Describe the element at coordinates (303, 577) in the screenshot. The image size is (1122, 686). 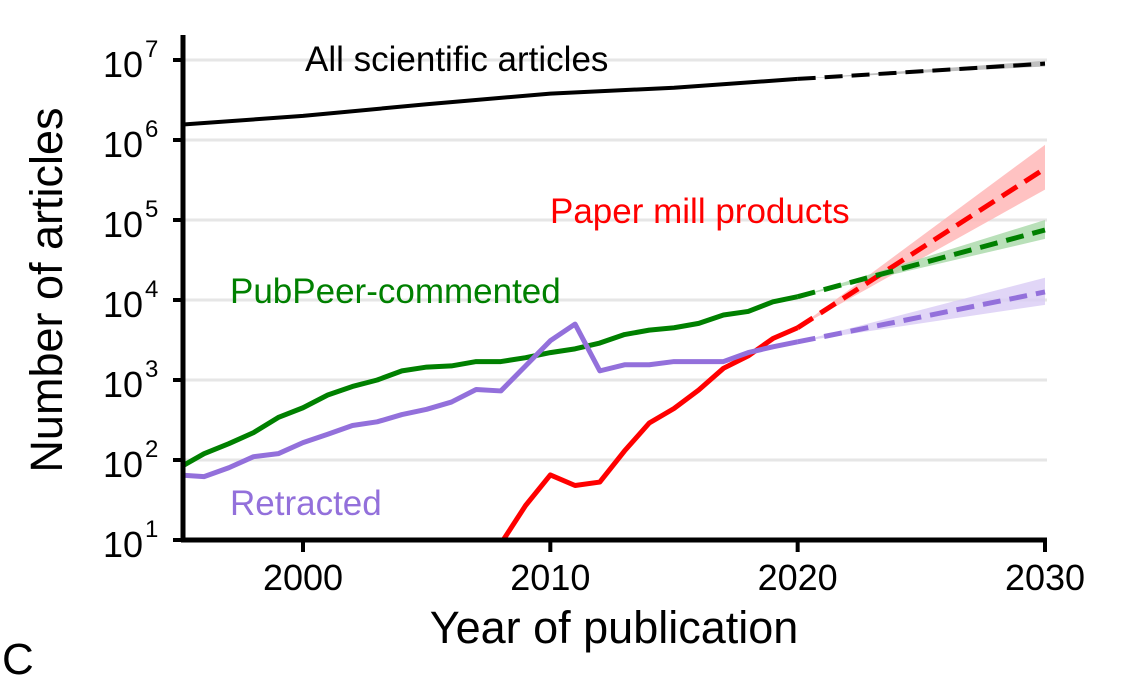
I see `x-tick-label: 2000` at that location.